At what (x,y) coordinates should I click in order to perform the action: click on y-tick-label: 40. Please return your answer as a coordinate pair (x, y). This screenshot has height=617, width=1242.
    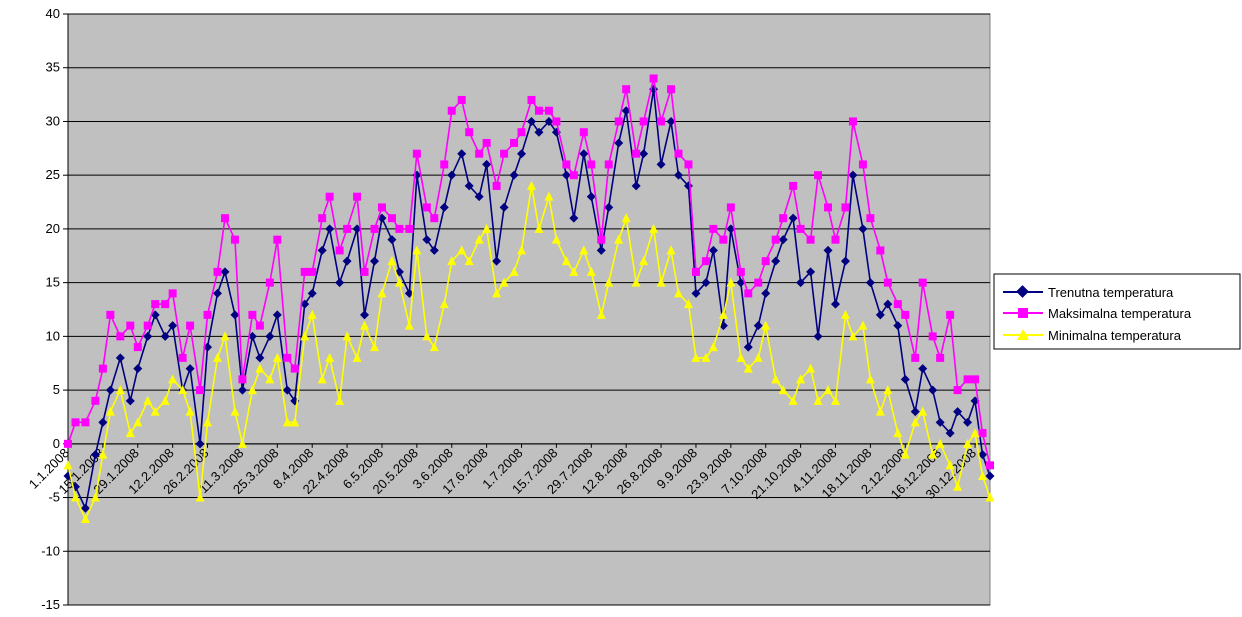
    Looking at the image, I should click on (53, 13).